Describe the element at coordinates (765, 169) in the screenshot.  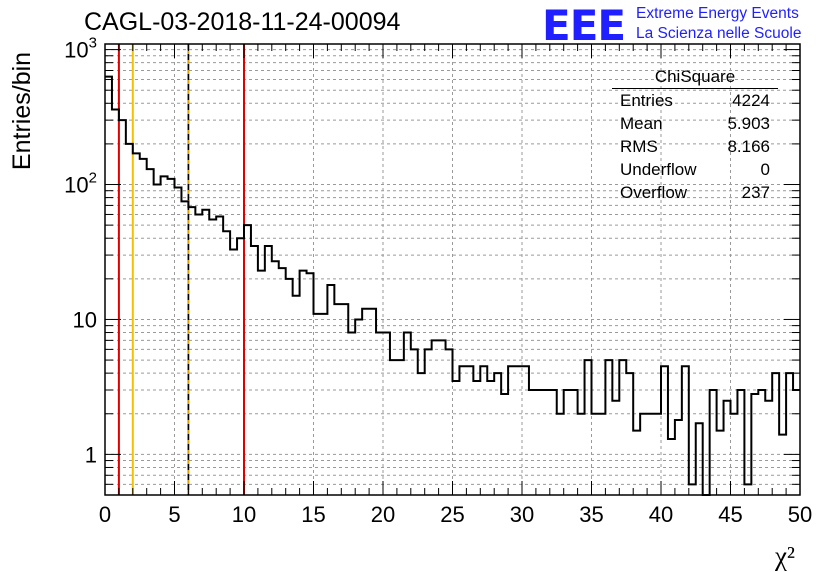
I see `stats-value: 0` at that location.